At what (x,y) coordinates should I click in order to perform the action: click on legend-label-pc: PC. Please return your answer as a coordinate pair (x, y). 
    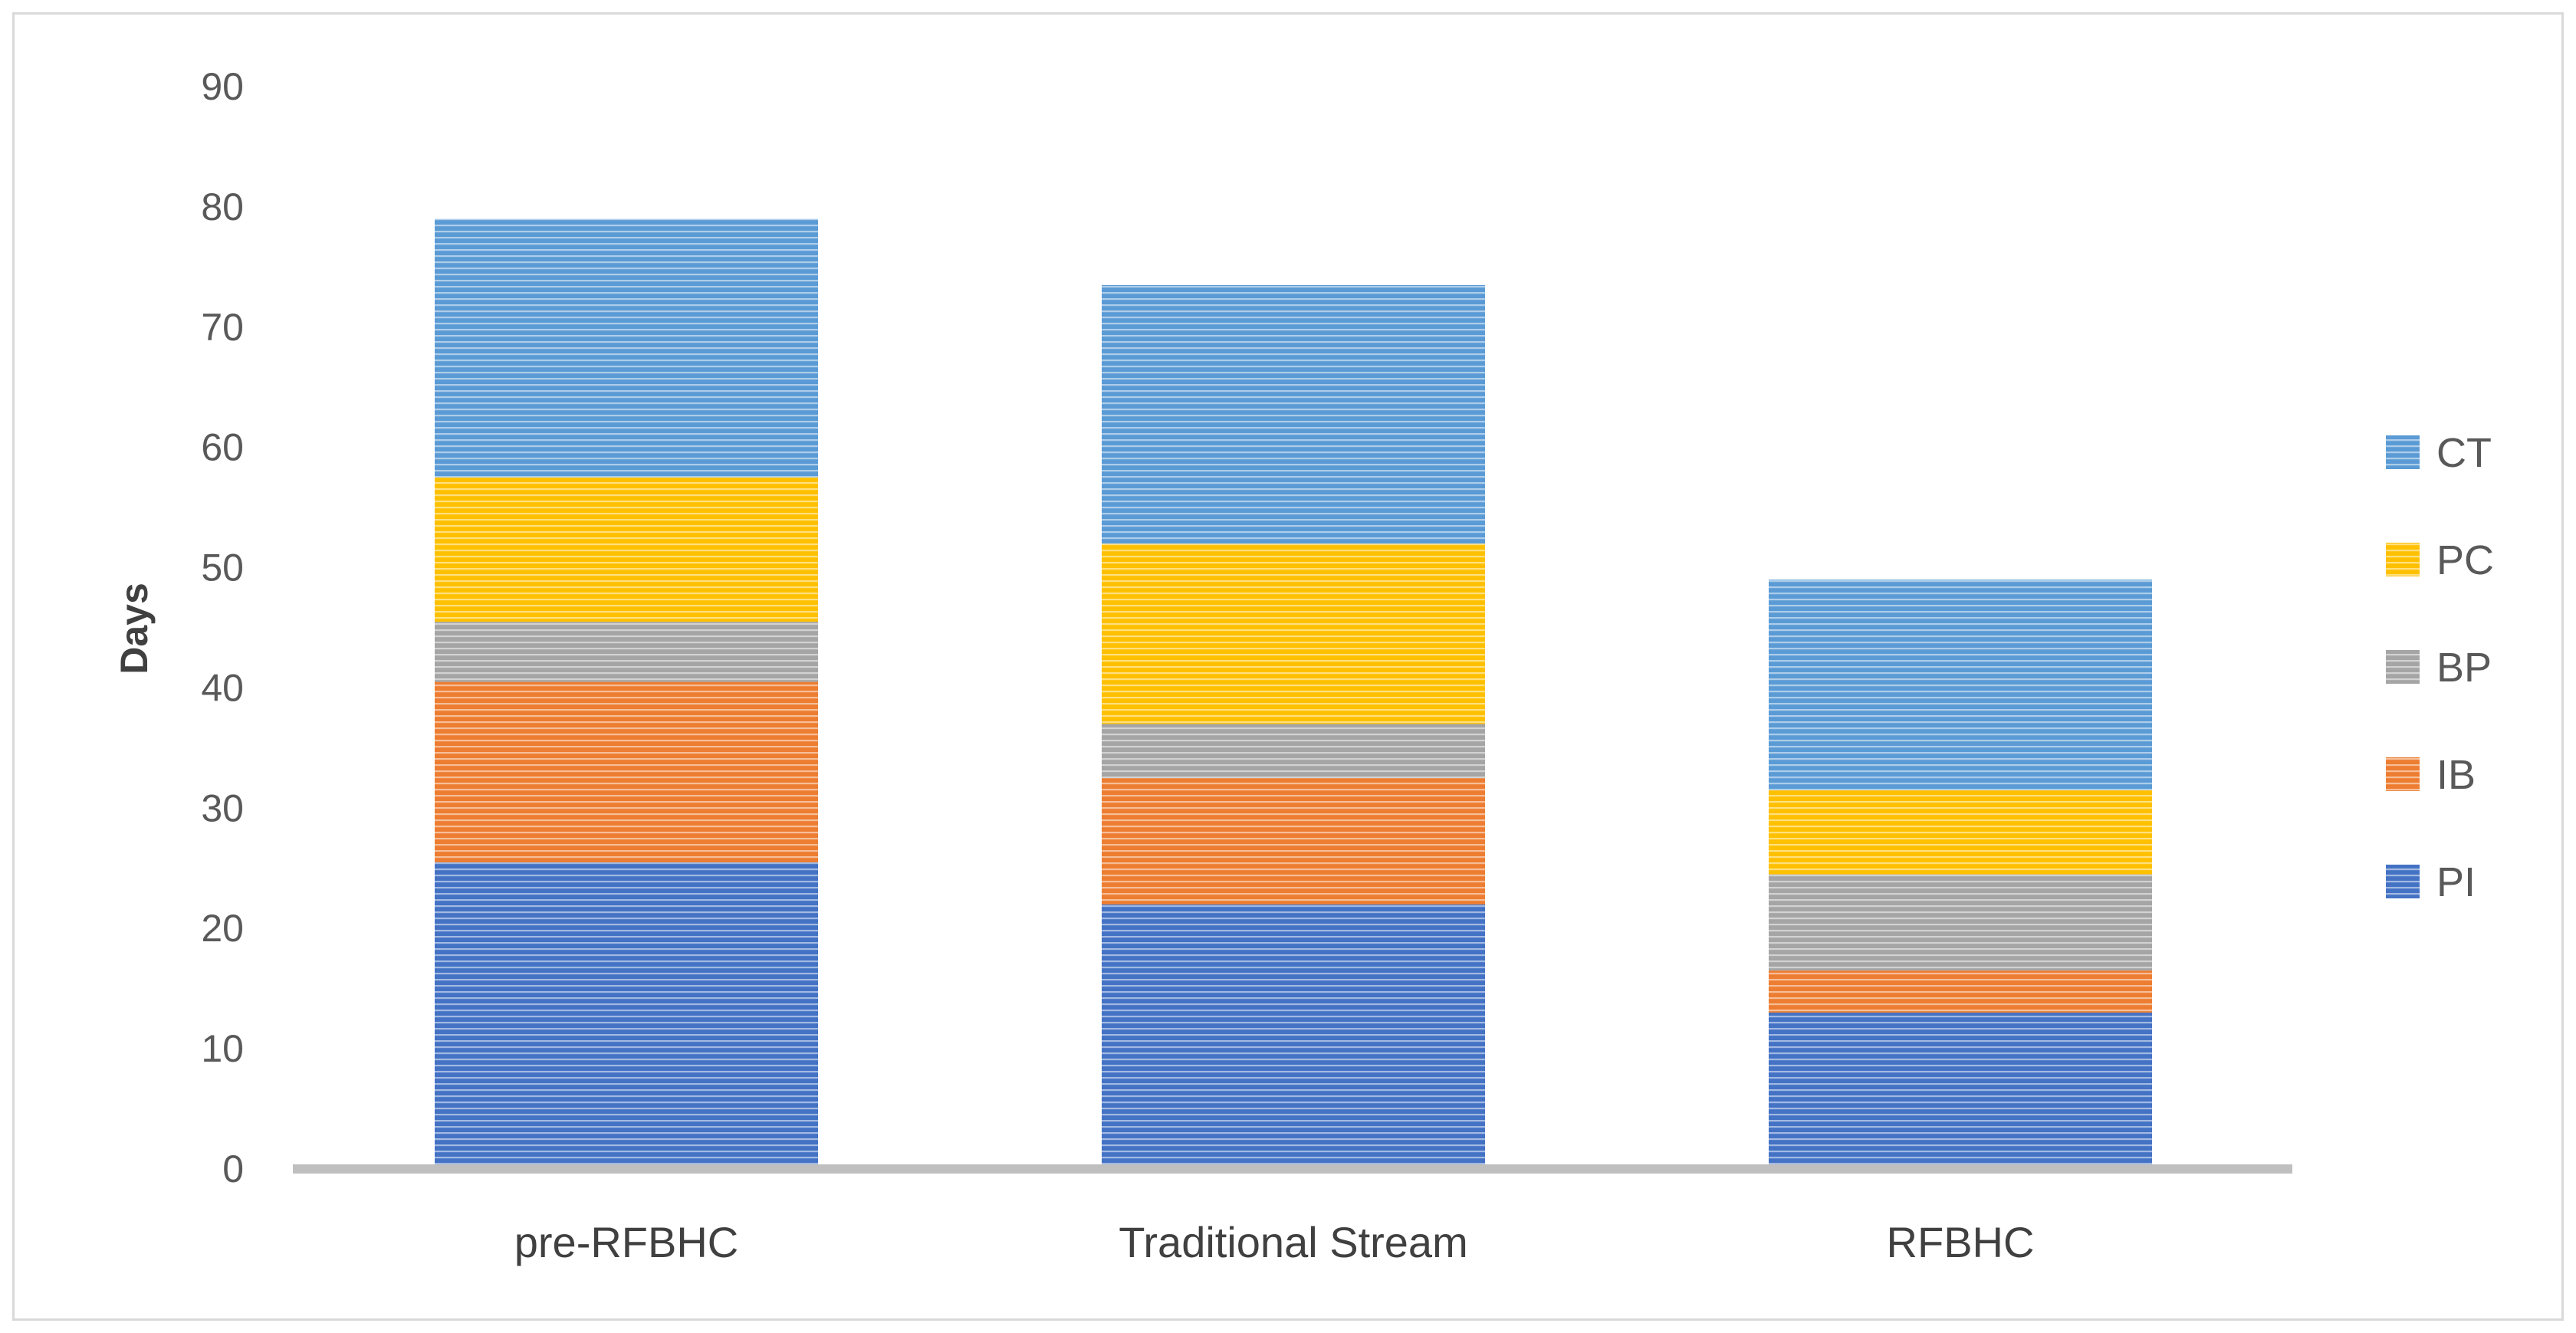
    Looking at the image, I should click on (2465, 560).